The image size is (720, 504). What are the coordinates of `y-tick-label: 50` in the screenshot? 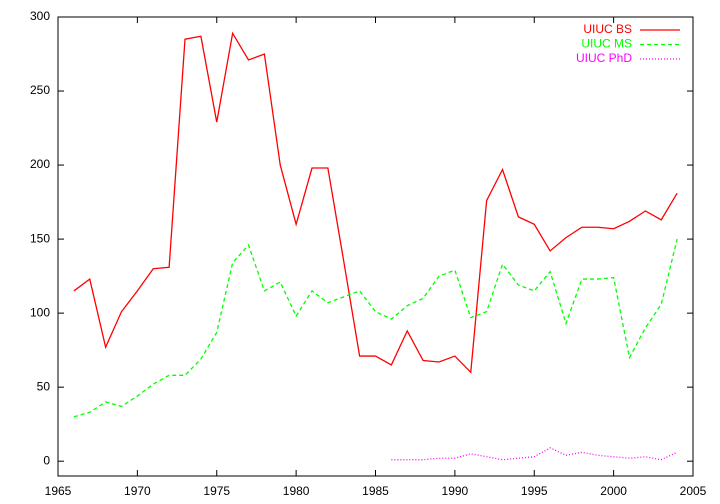 It's located at (44, 386).